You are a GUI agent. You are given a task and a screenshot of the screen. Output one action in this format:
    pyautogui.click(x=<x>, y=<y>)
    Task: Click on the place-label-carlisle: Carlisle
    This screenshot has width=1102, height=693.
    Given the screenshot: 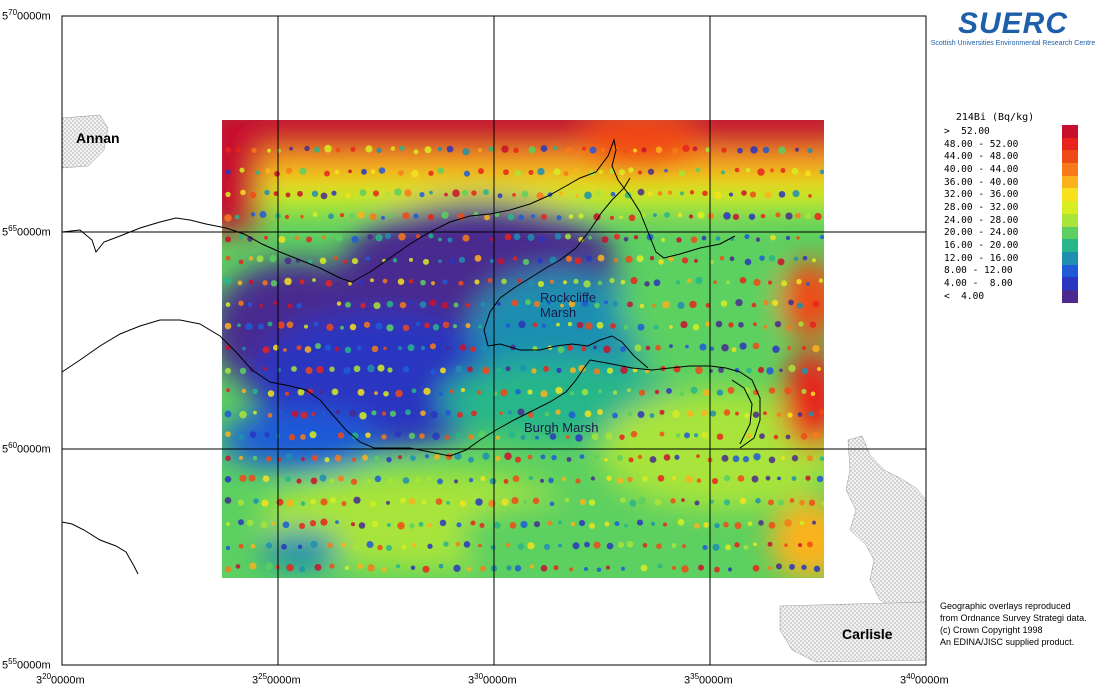 What is the action you would take?
    pyautogui.click(x=867, y=634)
    